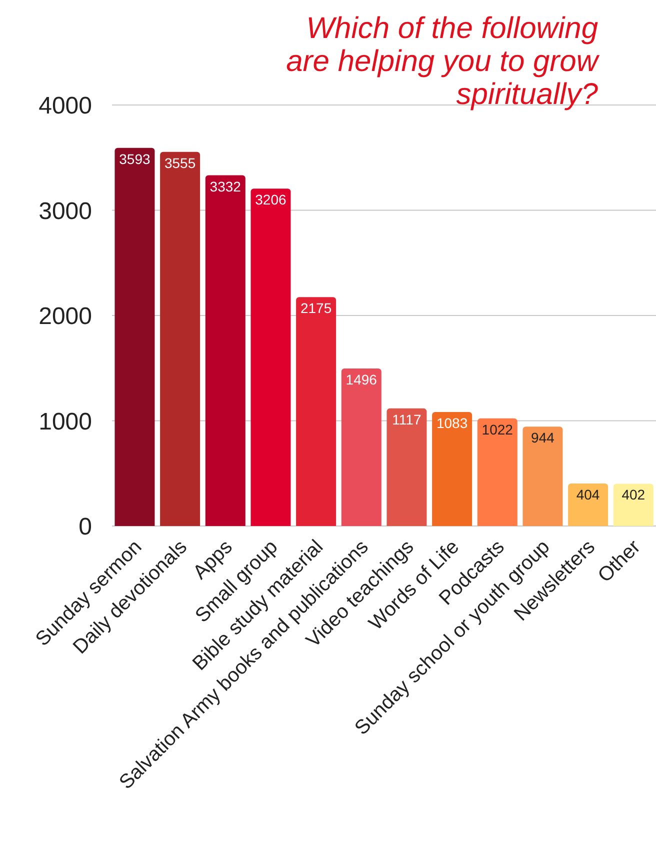 This screenshot has width=656, height=856. I want to click on y-tick-label: 0, so click(85, 527).